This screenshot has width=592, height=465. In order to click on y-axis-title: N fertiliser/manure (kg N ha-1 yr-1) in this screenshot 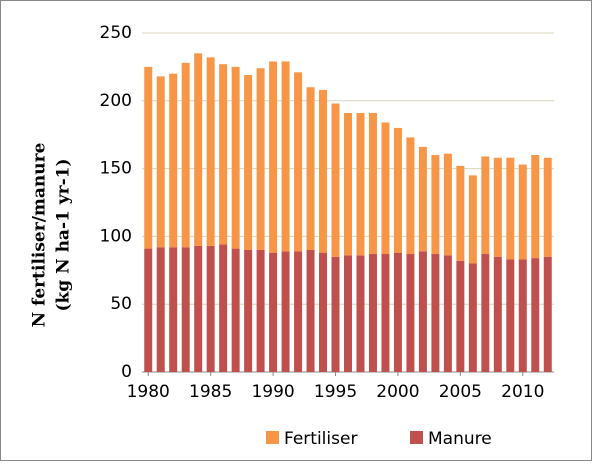, I will do `click(52, 234)`.